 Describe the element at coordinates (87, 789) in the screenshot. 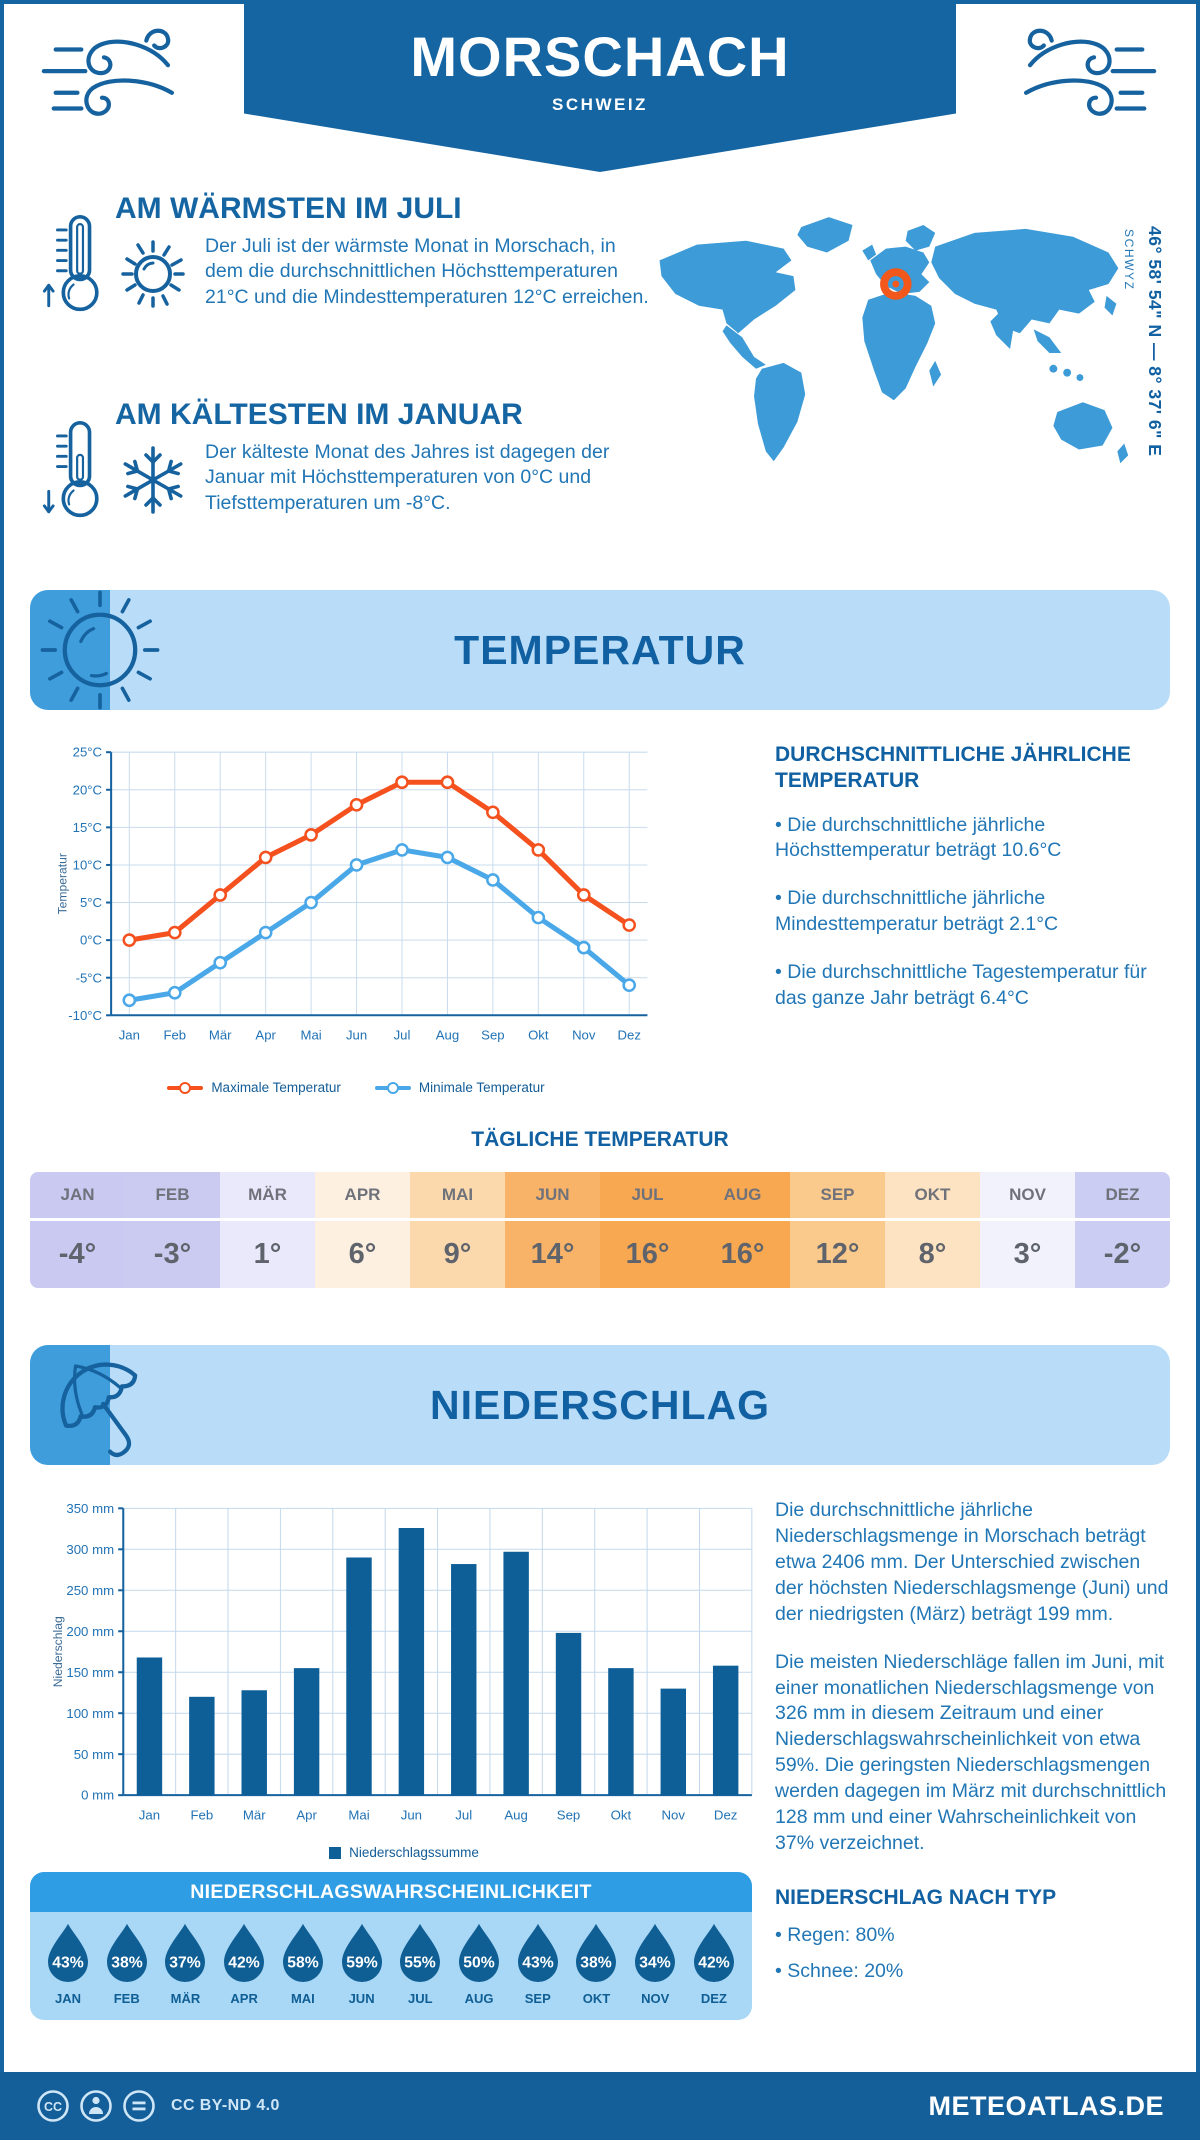

I see `svg-text: 20°C` at that location.